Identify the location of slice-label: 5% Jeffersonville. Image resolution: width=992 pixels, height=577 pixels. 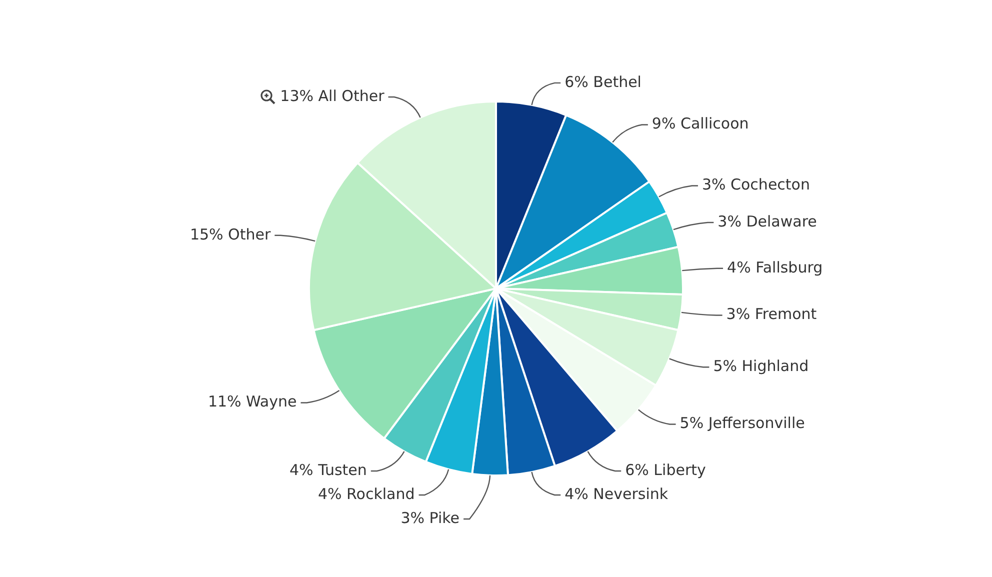
(742, 423).